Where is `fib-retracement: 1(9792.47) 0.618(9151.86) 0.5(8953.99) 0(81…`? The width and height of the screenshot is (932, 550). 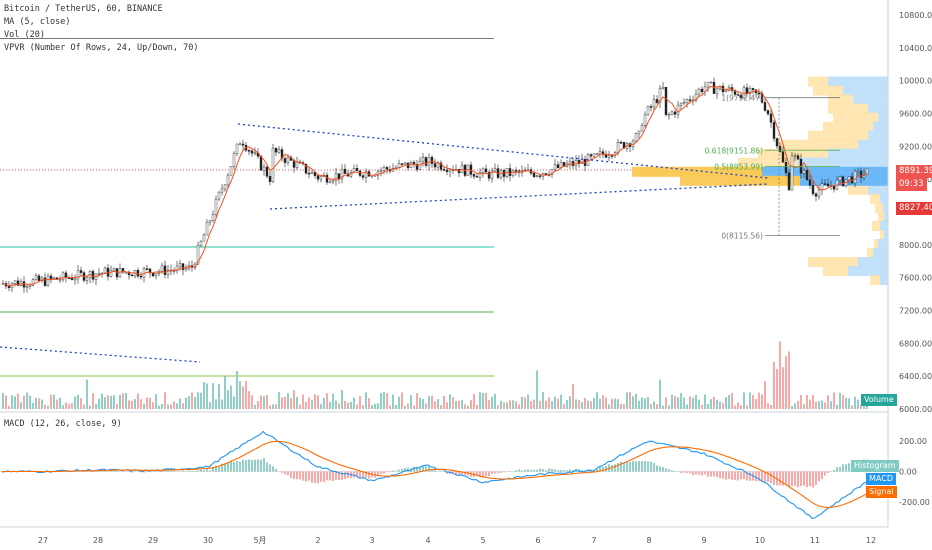 fib-retracement: 1(9792.47) 0.618(9151.86) 0.5(8953.99) 0(81… is located at coordinates (772, 167).